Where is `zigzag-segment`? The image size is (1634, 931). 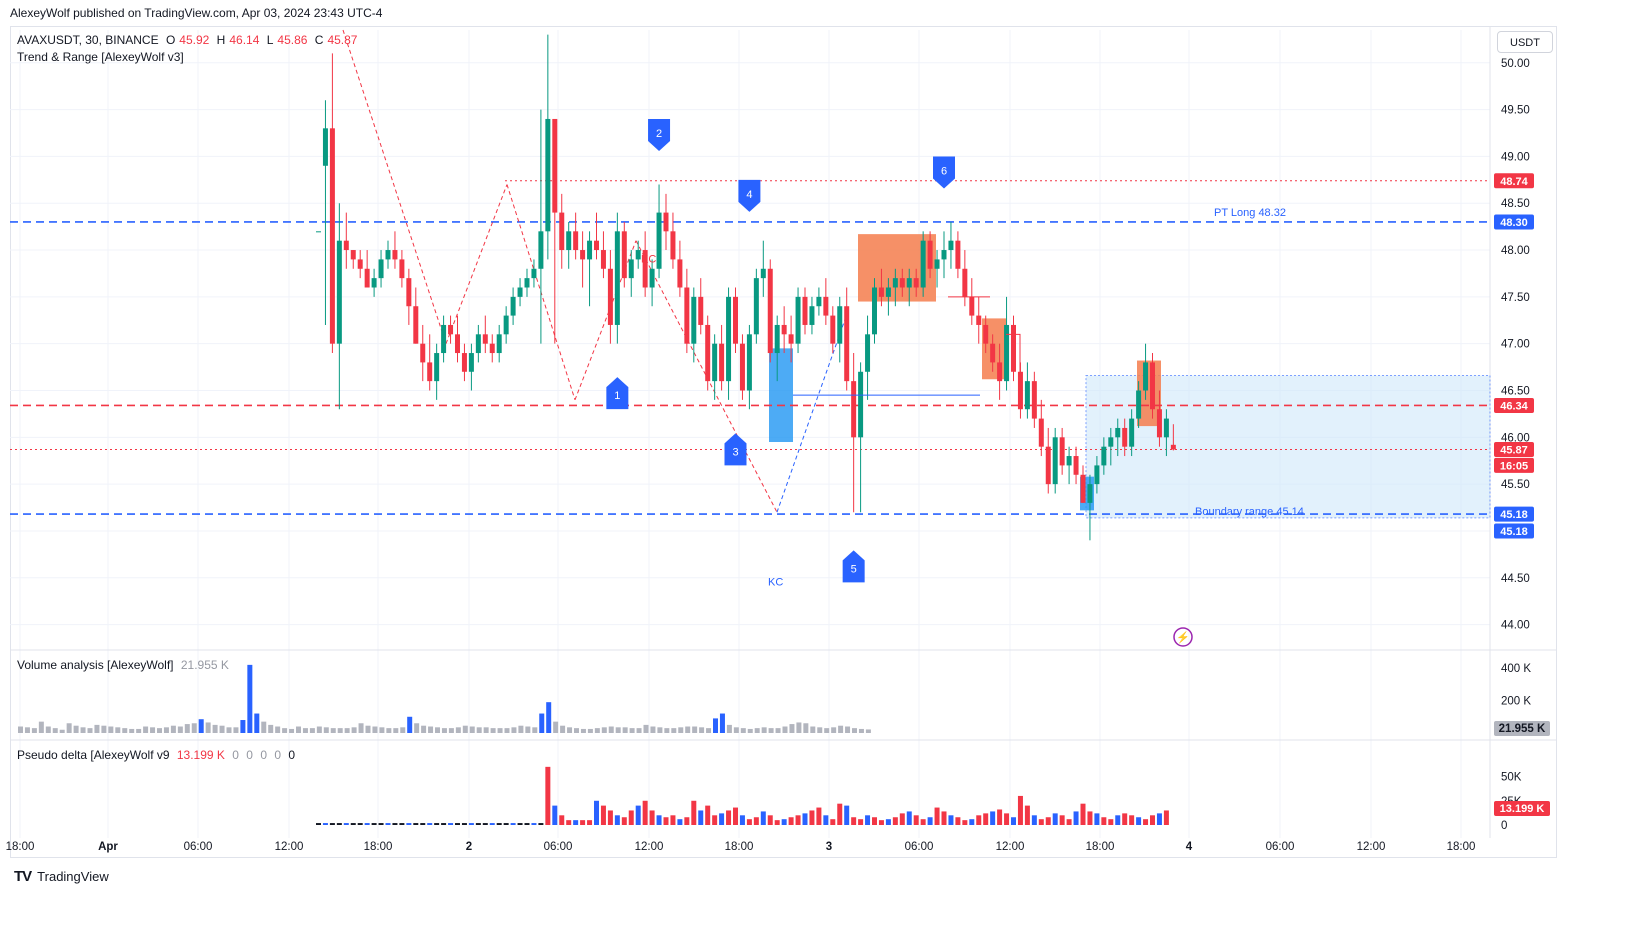
zigzag-segment is located at coordinates (812, 411).